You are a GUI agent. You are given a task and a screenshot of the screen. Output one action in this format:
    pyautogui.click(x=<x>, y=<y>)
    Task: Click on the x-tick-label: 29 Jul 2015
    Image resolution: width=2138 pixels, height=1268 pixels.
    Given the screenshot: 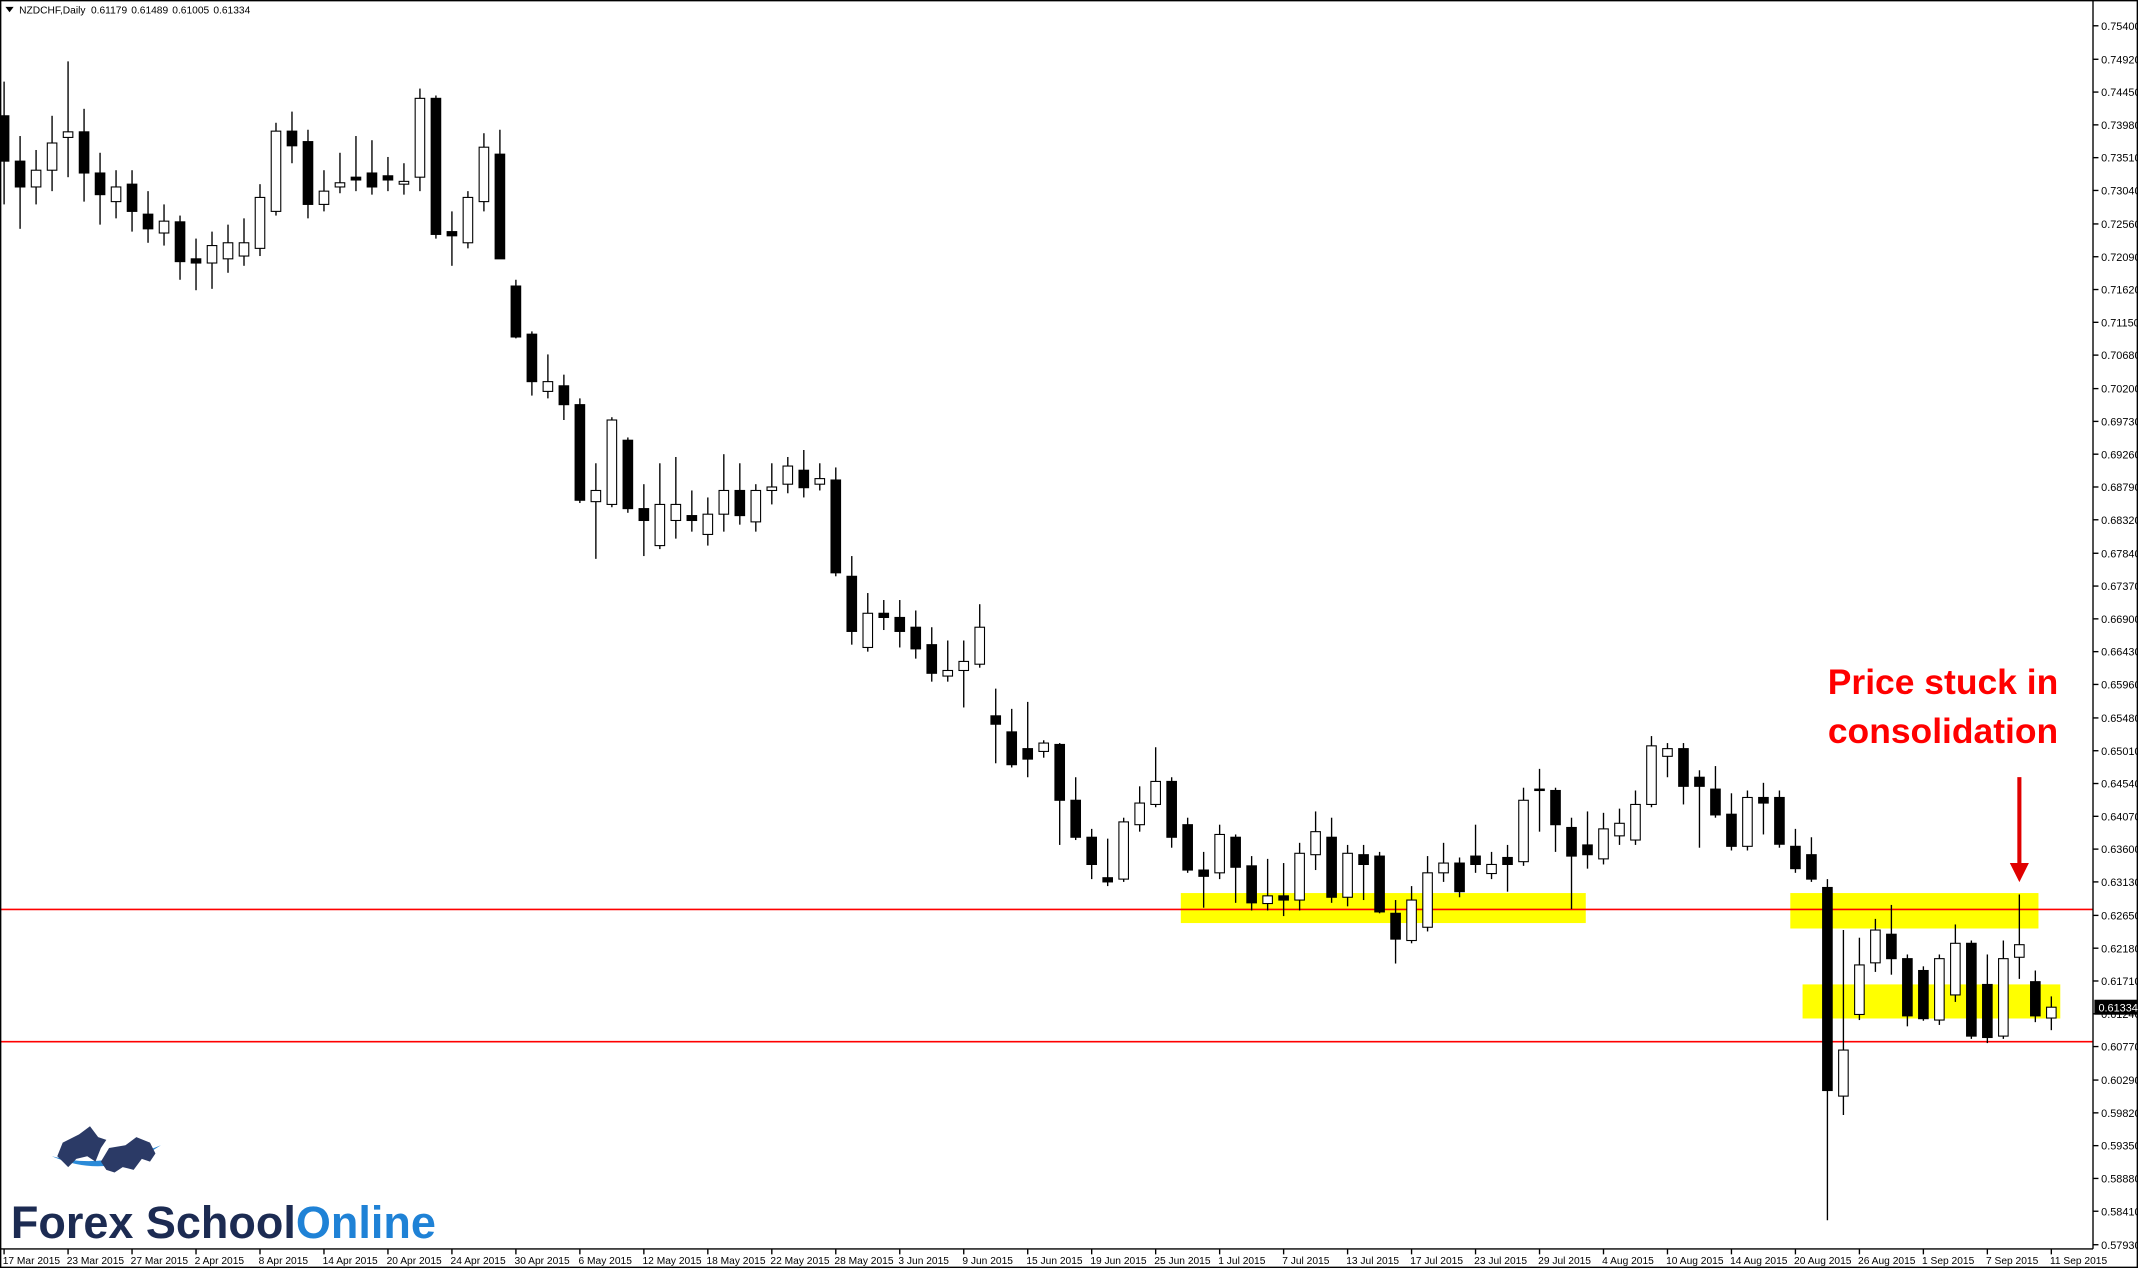 What is the action you would take?
    pyautogui.click(x=1564, y=1261)
    